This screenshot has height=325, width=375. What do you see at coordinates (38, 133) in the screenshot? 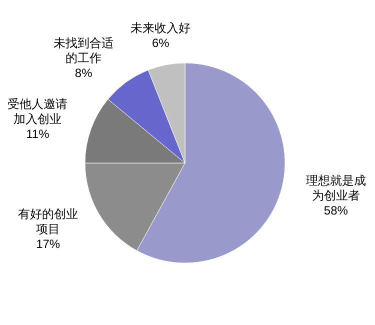
I see `data-label: 11%` at bounding box center [38, 133].